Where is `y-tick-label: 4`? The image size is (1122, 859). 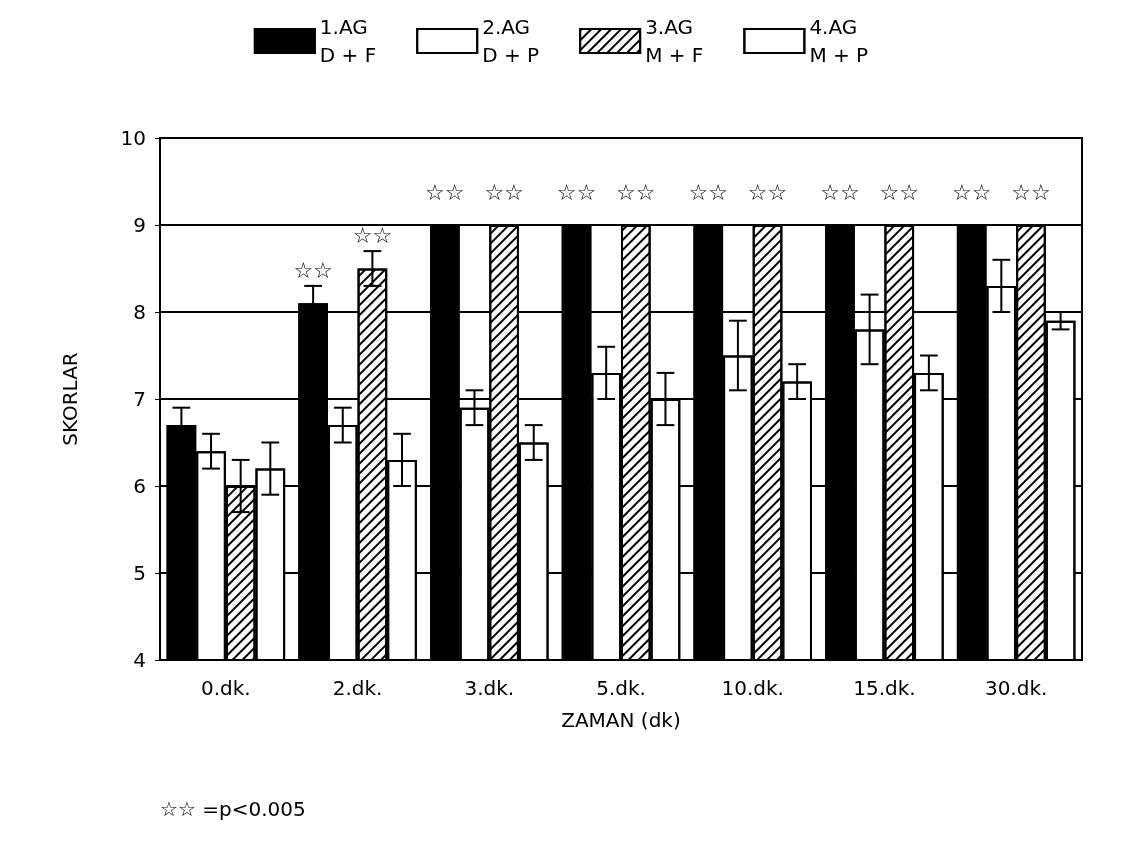 y-tick-label: 4 is located at coordinates (139, 660).